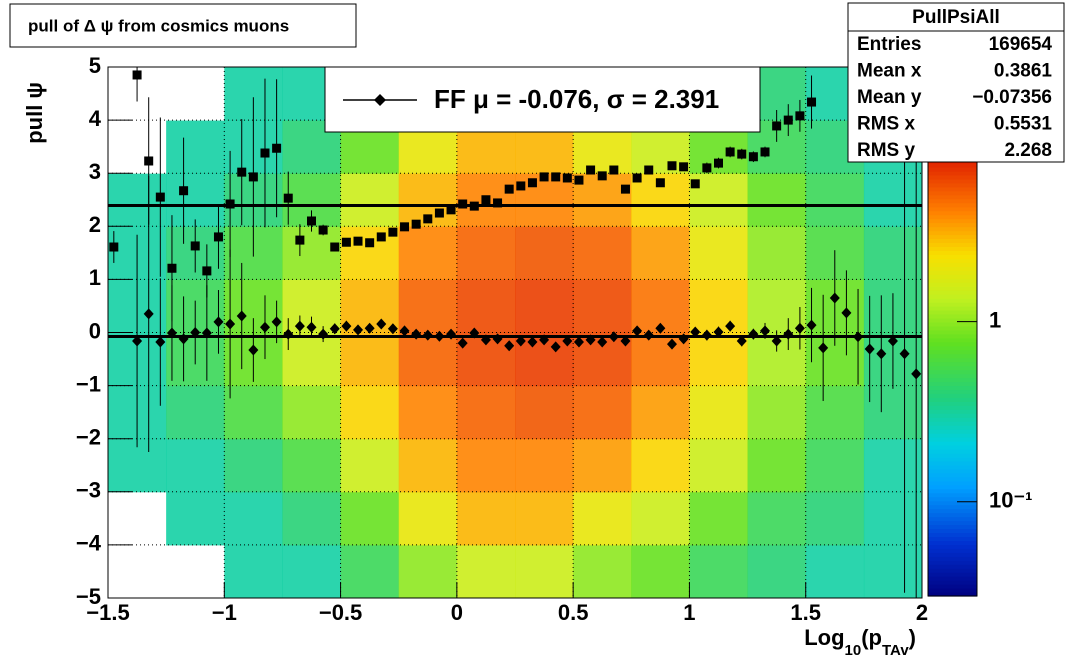 The width and height of the screenshot is (1086, 664). I want to click on stats-label: Mean x, so click(889, 71).